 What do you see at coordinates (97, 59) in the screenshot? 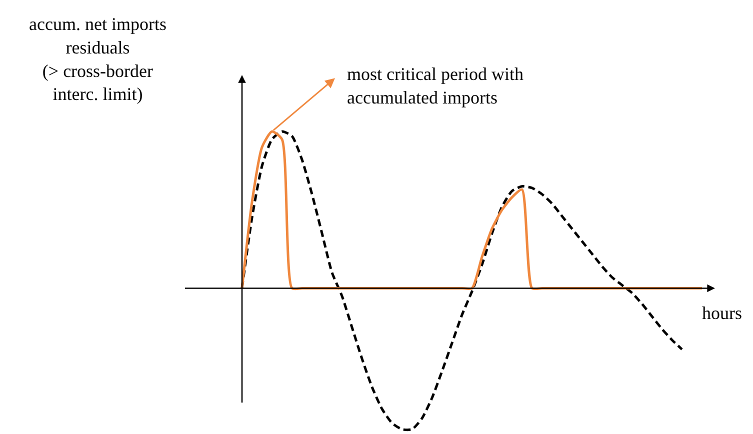
I see `y-axis-title: accum. net imports residuals (> cross-border interc. limit)` at bounding box center [97, 59].